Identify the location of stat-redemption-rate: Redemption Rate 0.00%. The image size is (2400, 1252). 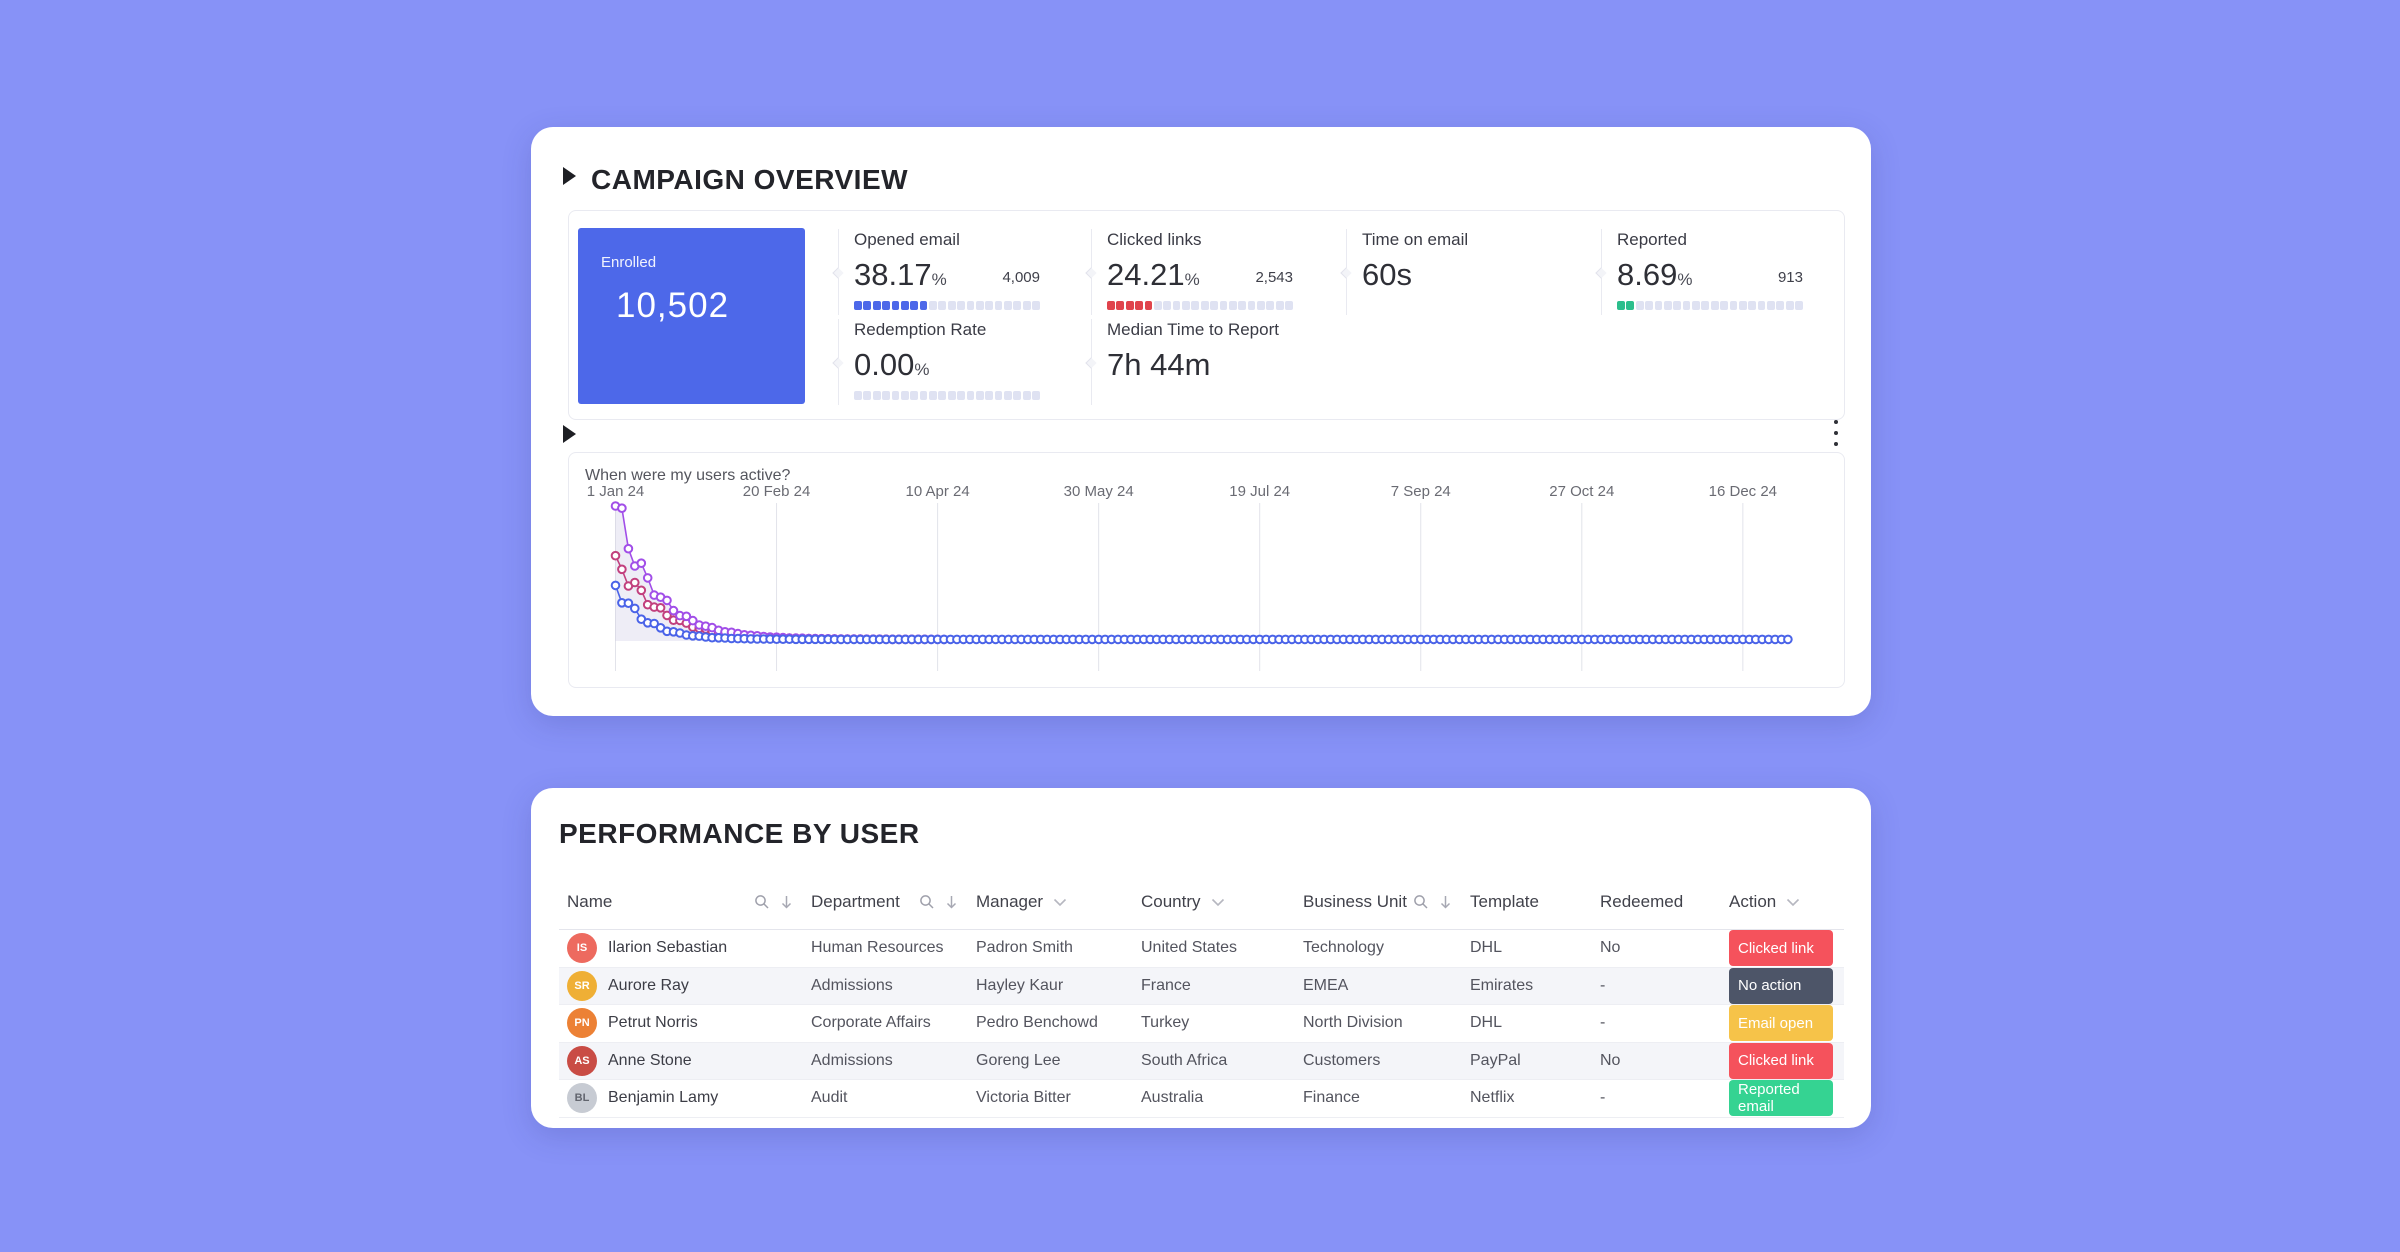
(960, 362).